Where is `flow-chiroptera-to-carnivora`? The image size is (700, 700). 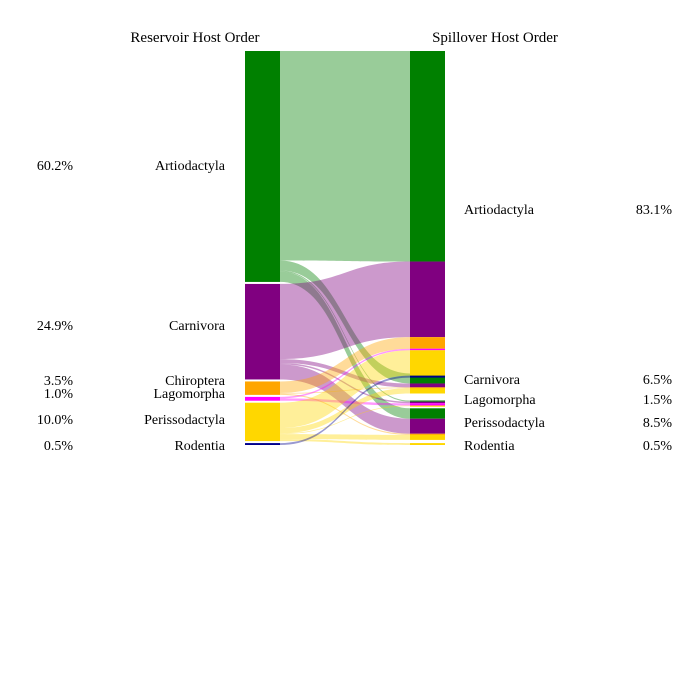
flow-chiroptera-to-carnivora is located at coordinates (345, 390).